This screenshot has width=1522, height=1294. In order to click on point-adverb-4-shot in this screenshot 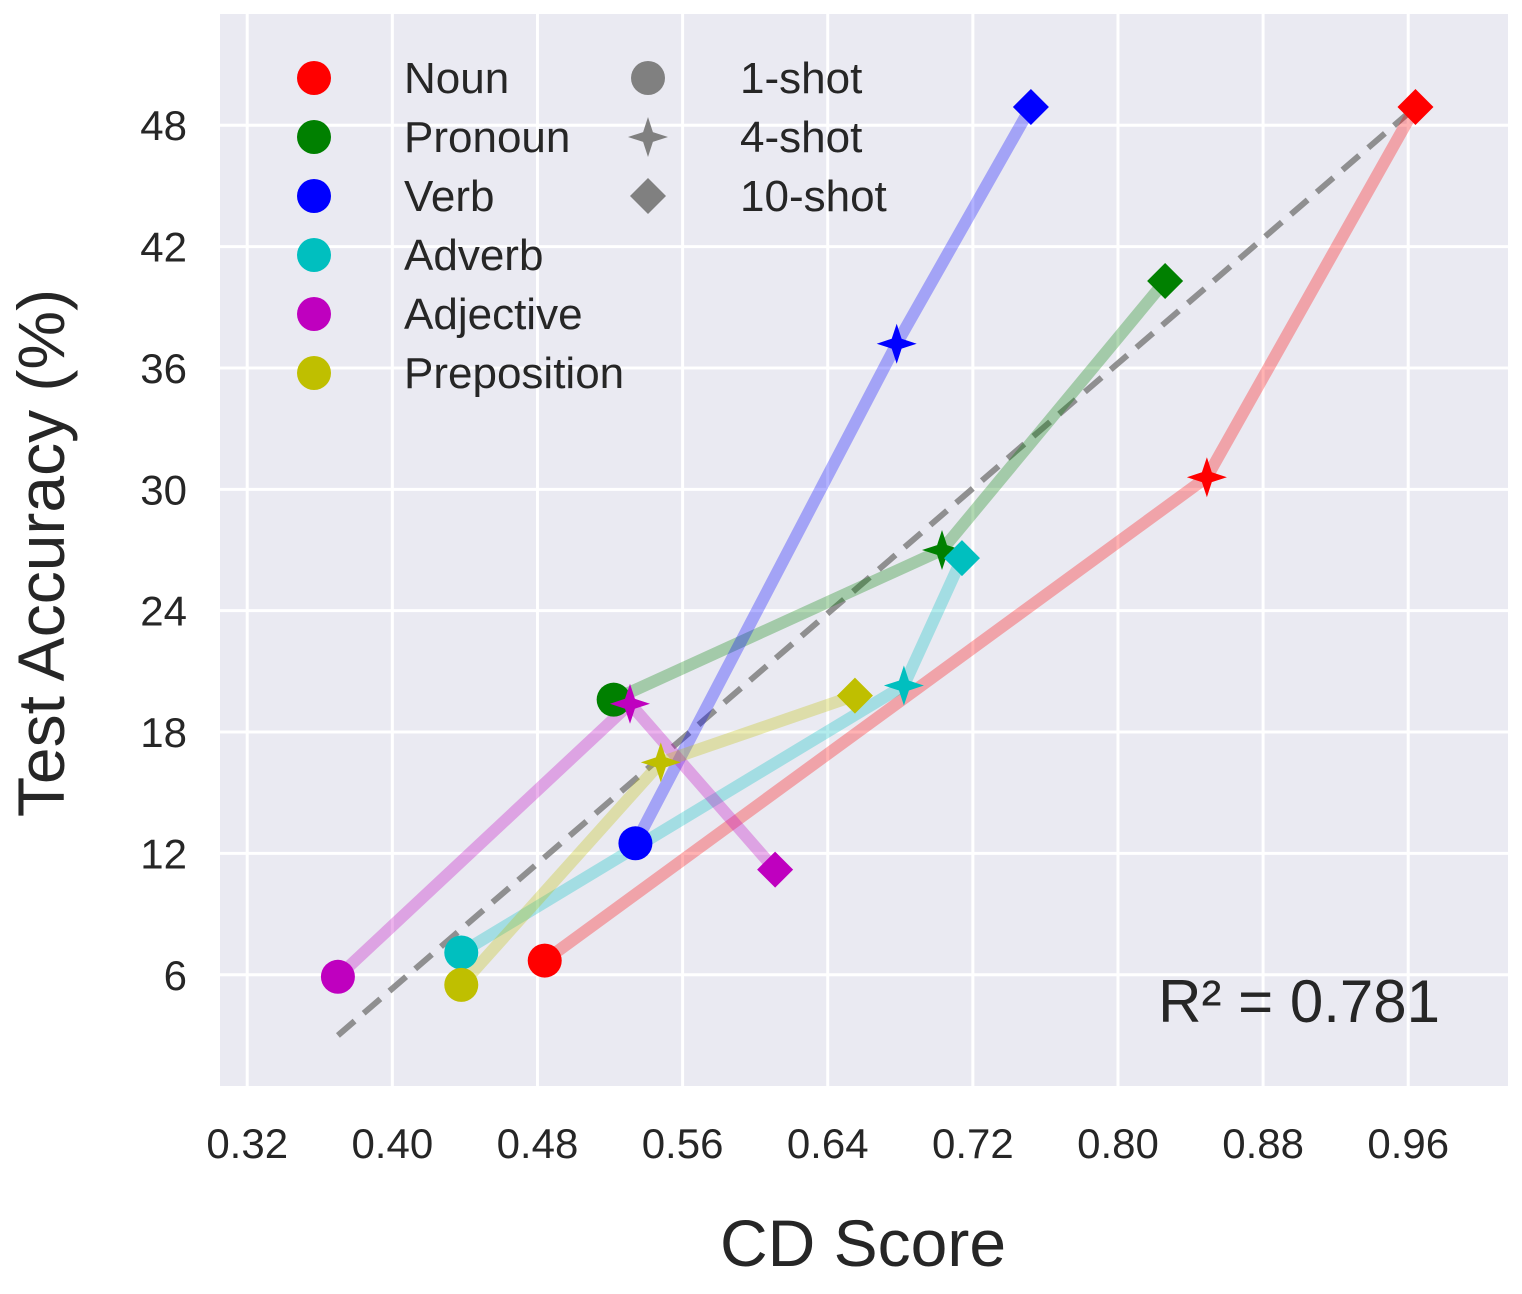, I will do `click(903, 685)`.